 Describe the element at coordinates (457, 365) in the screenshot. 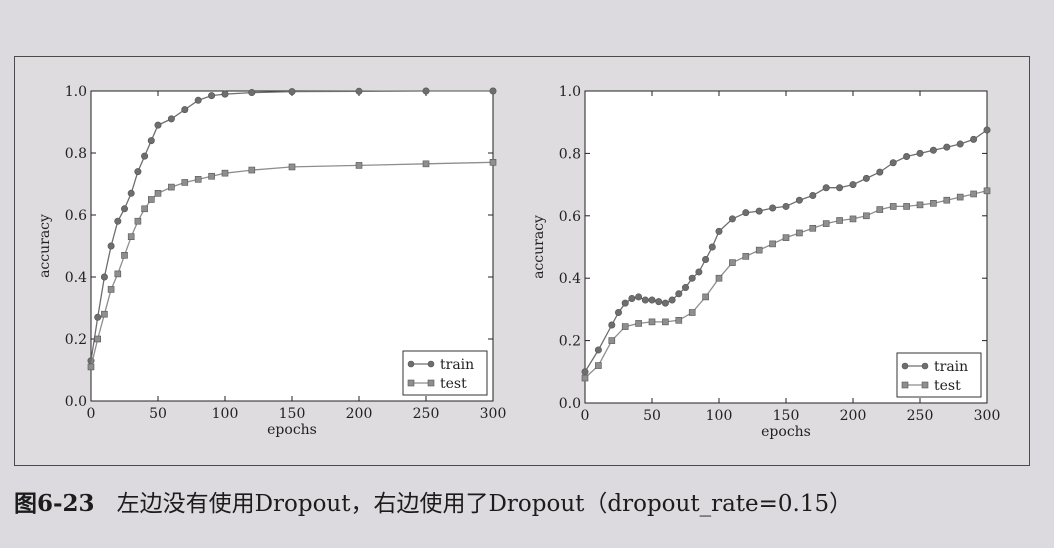

I see `legend-label-train: train` at that location.